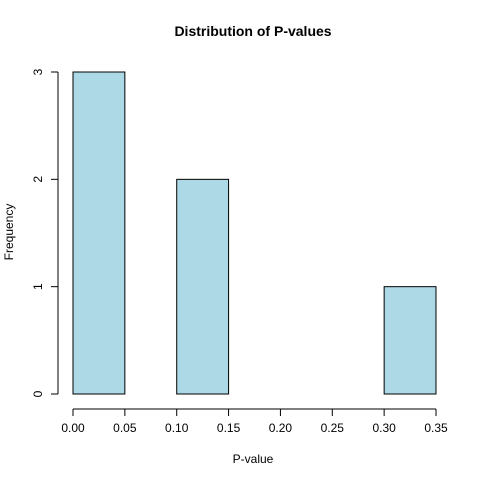 Image resolution: width=480 pixels, height=480 pixels. Describe the element at coordinates (281, 428) in the screenshot. I see `x-tick-label: 0.20` at that location.